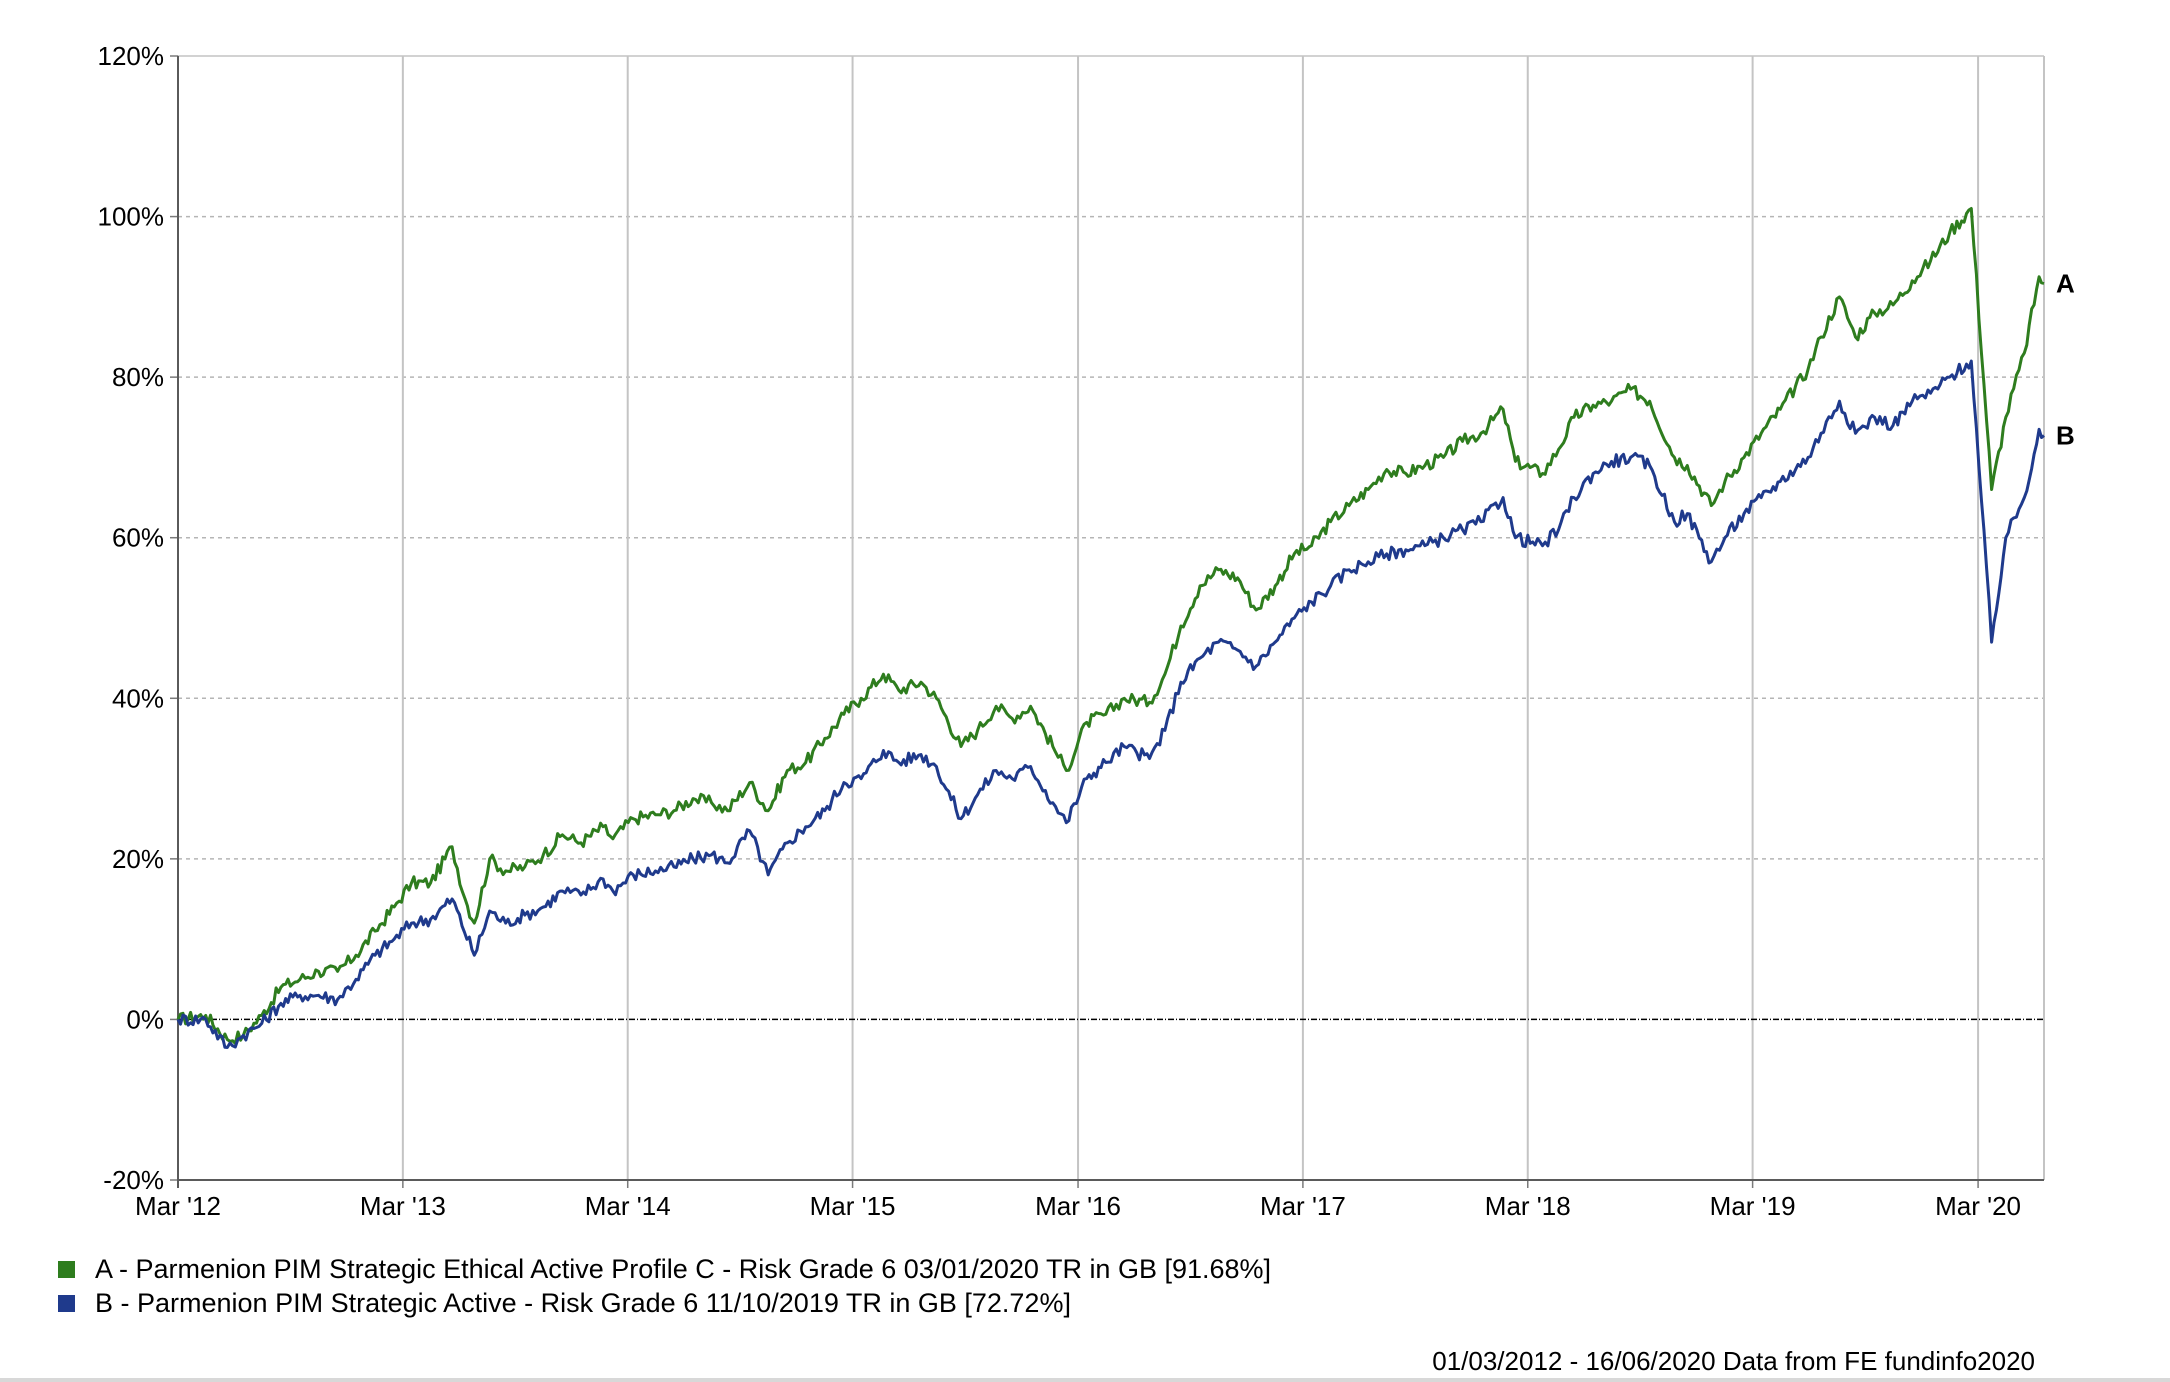 This screenshot has width=2170, height=1382. I want to click on series-end-label-b: B, so click(2065, 436).